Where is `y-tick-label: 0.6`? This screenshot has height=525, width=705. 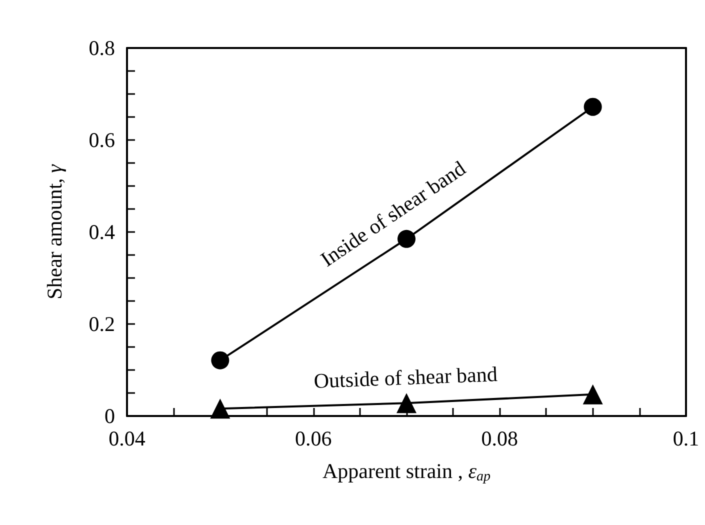 y-tick-label: 0.6 is located at coordinates (101, 140).